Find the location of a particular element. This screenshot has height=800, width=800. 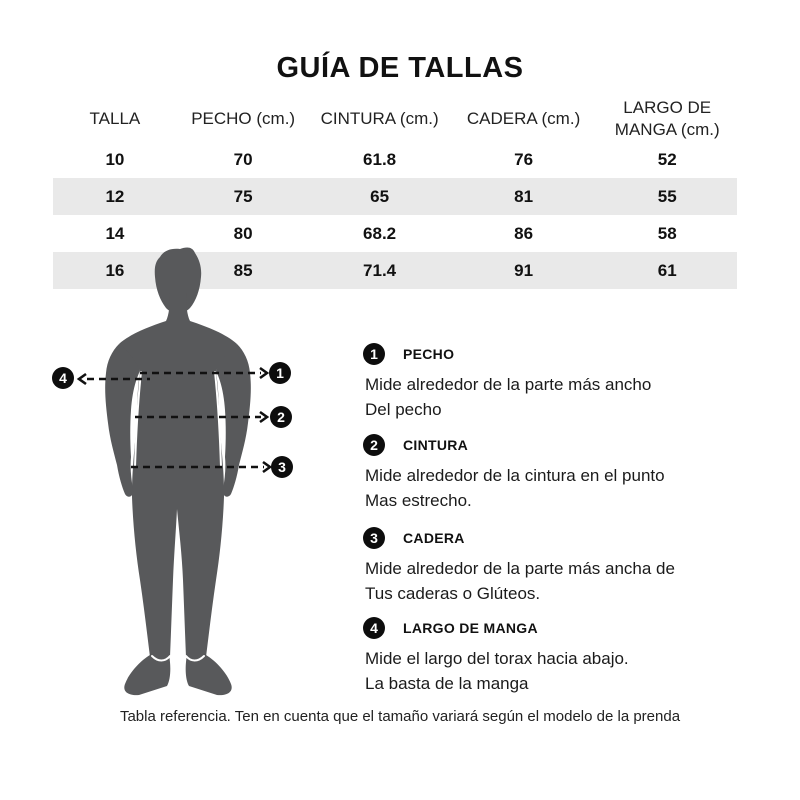

section-heading: 1 PECHO is located at coordinates (507, 354).